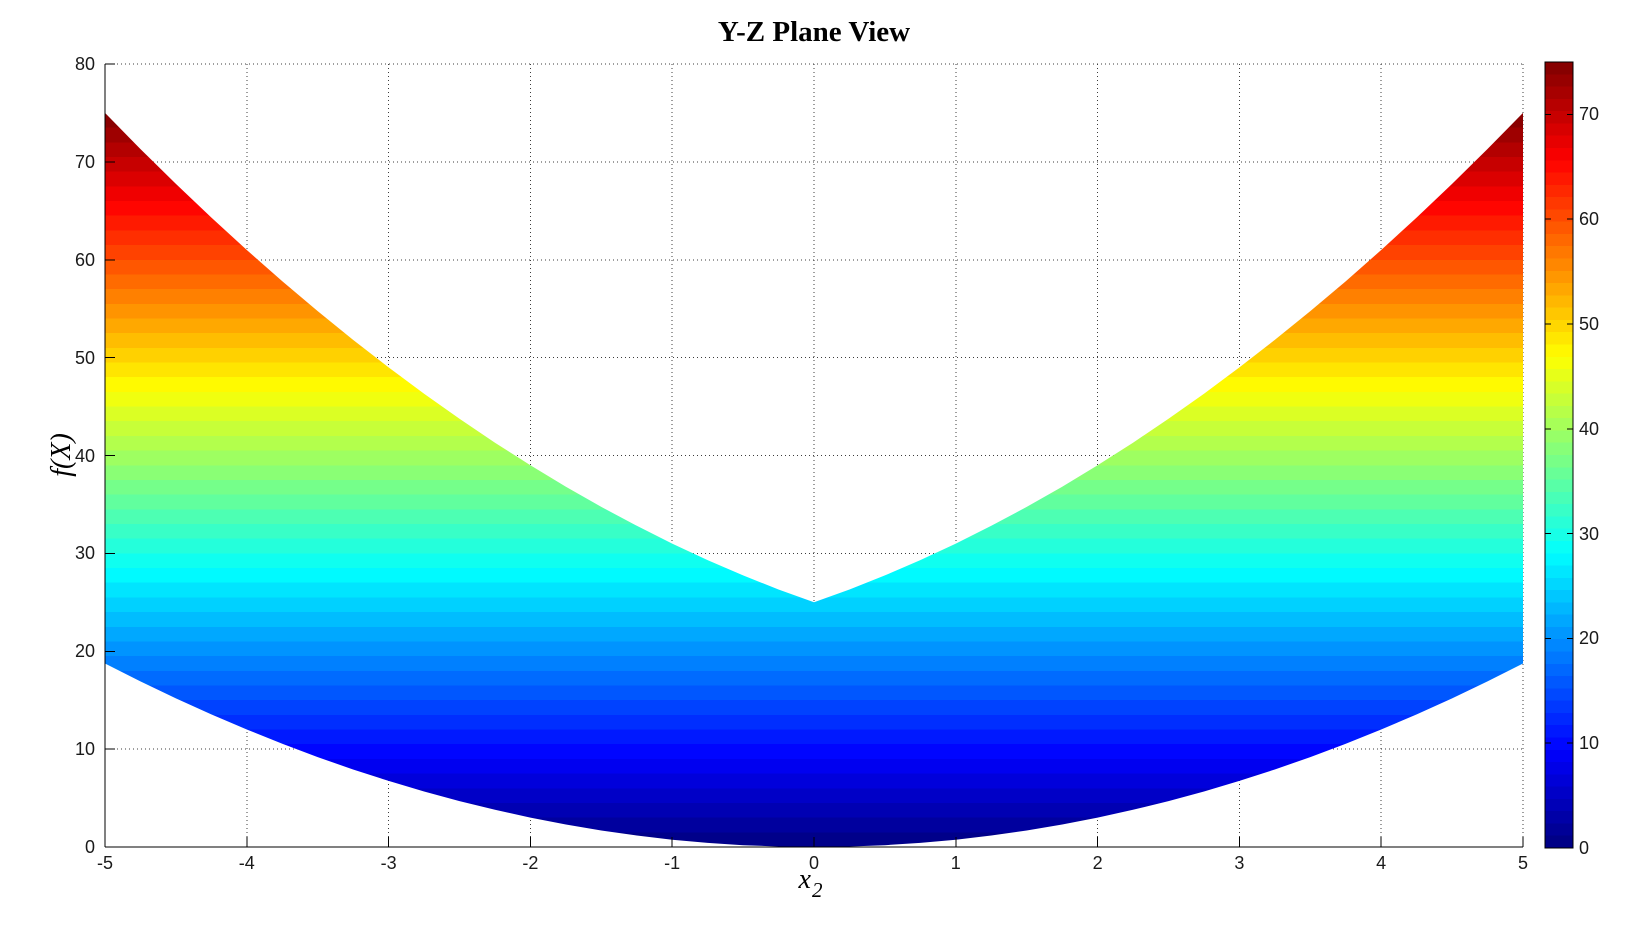  I want to click on x-tick-label: 2, so click(1097, 863).